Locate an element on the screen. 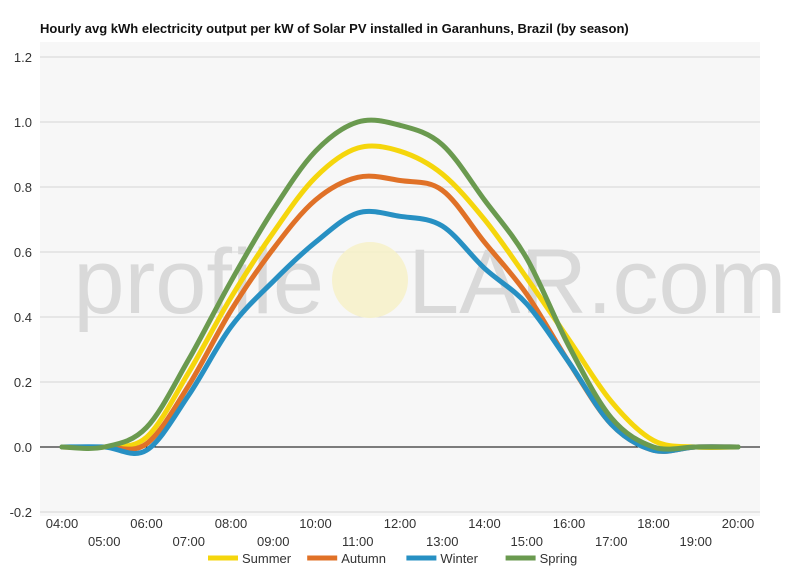 The height and width of the screenshot is (570, 800). y-tick-label: 1.0 is located at coordinates (23, 122).